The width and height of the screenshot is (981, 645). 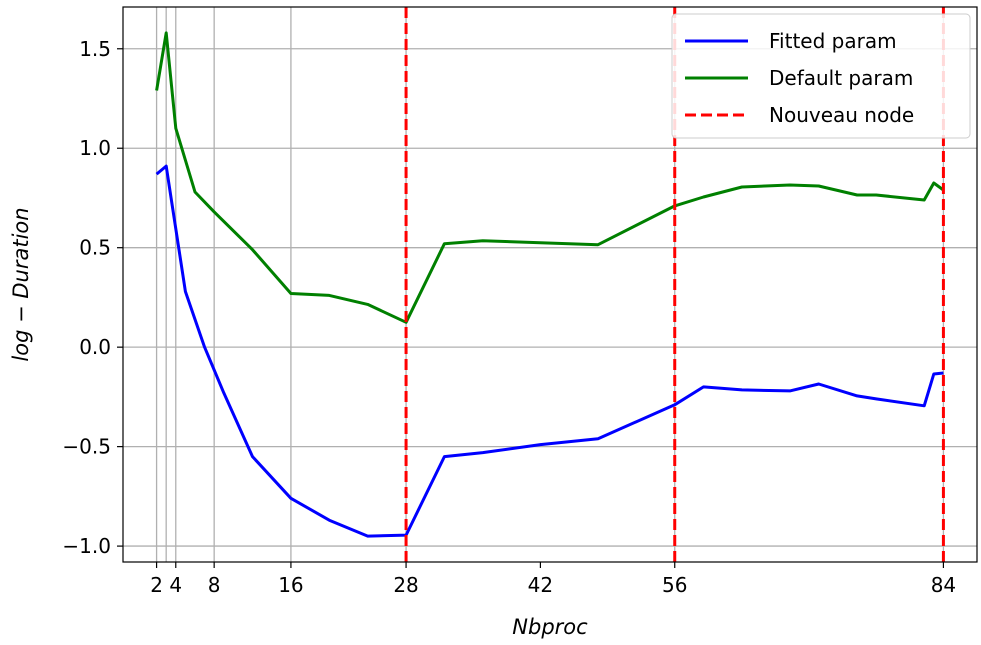 What do you see at coordinates (95, 248) in the screenshot?
I see `y-tick-label: 0.5` at bounding box center [95, 248].